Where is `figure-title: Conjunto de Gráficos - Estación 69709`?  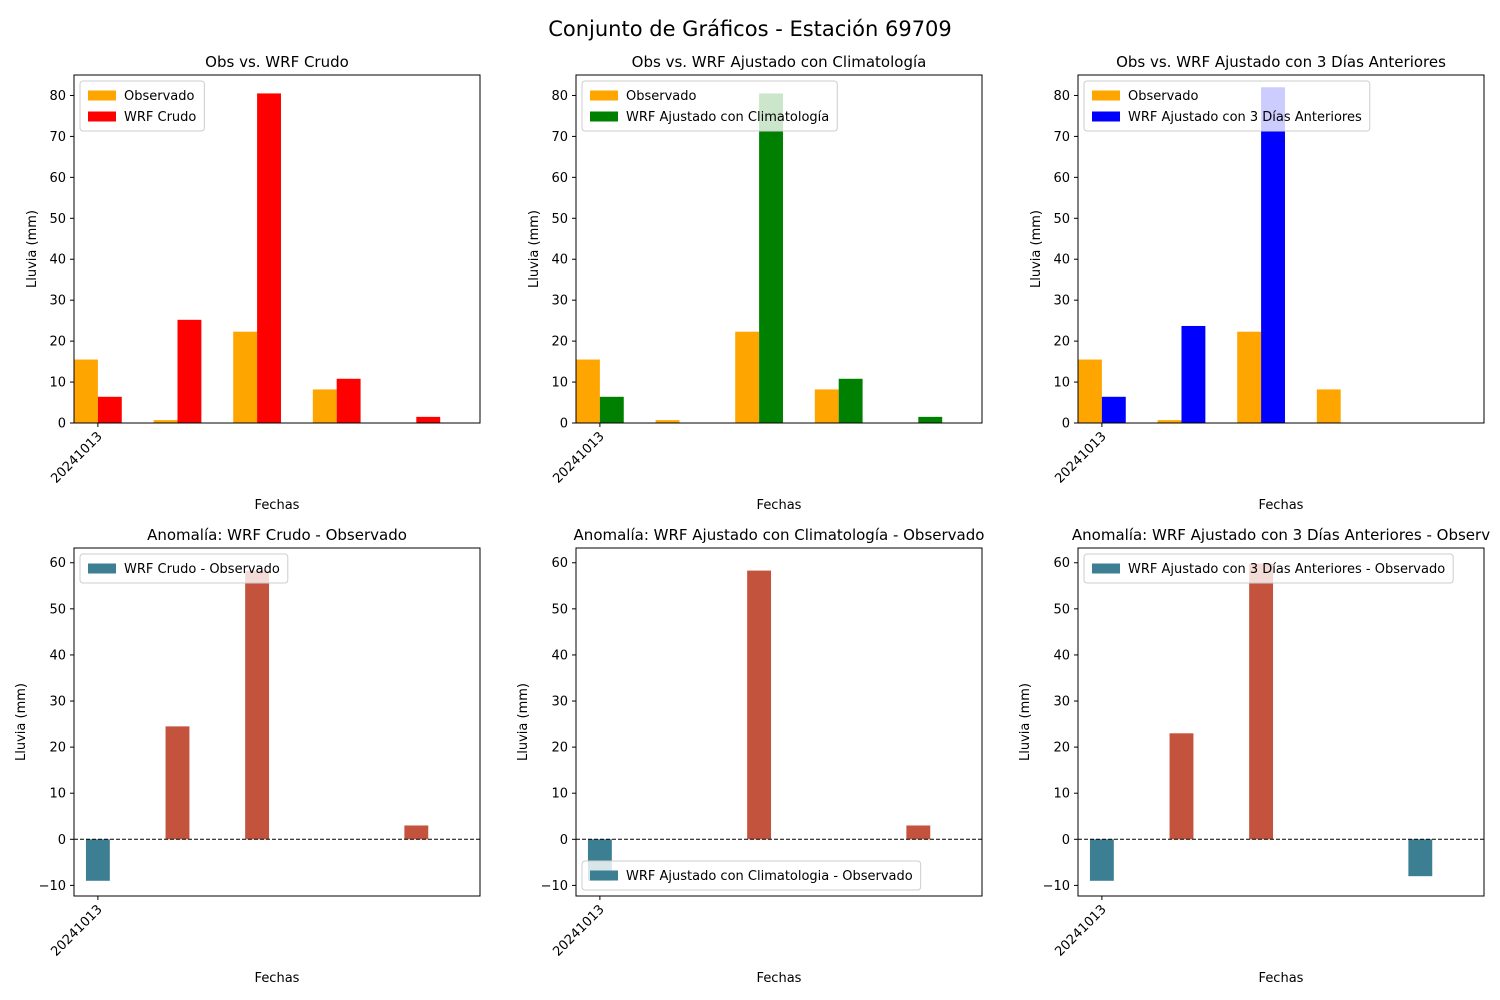 figure-title: Conjunto de Gráficos - Estación 69709 is located at coordinates (750, 29).